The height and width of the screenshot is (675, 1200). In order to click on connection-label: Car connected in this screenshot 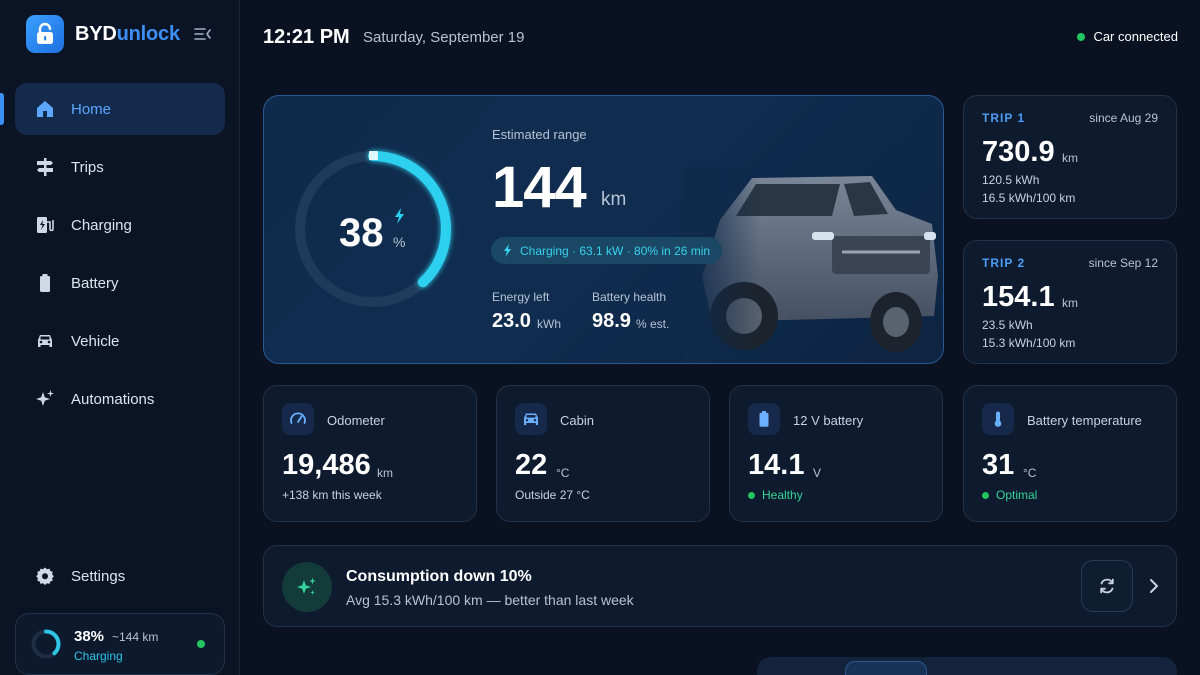, I will do `click(1135, 36)`.